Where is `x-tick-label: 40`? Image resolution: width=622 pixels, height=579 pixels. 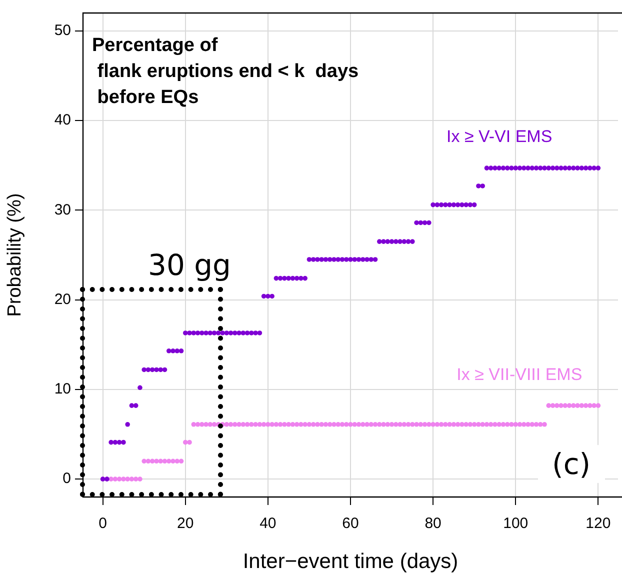 x-tick-label: 40 is located at coordinates (268, 523).